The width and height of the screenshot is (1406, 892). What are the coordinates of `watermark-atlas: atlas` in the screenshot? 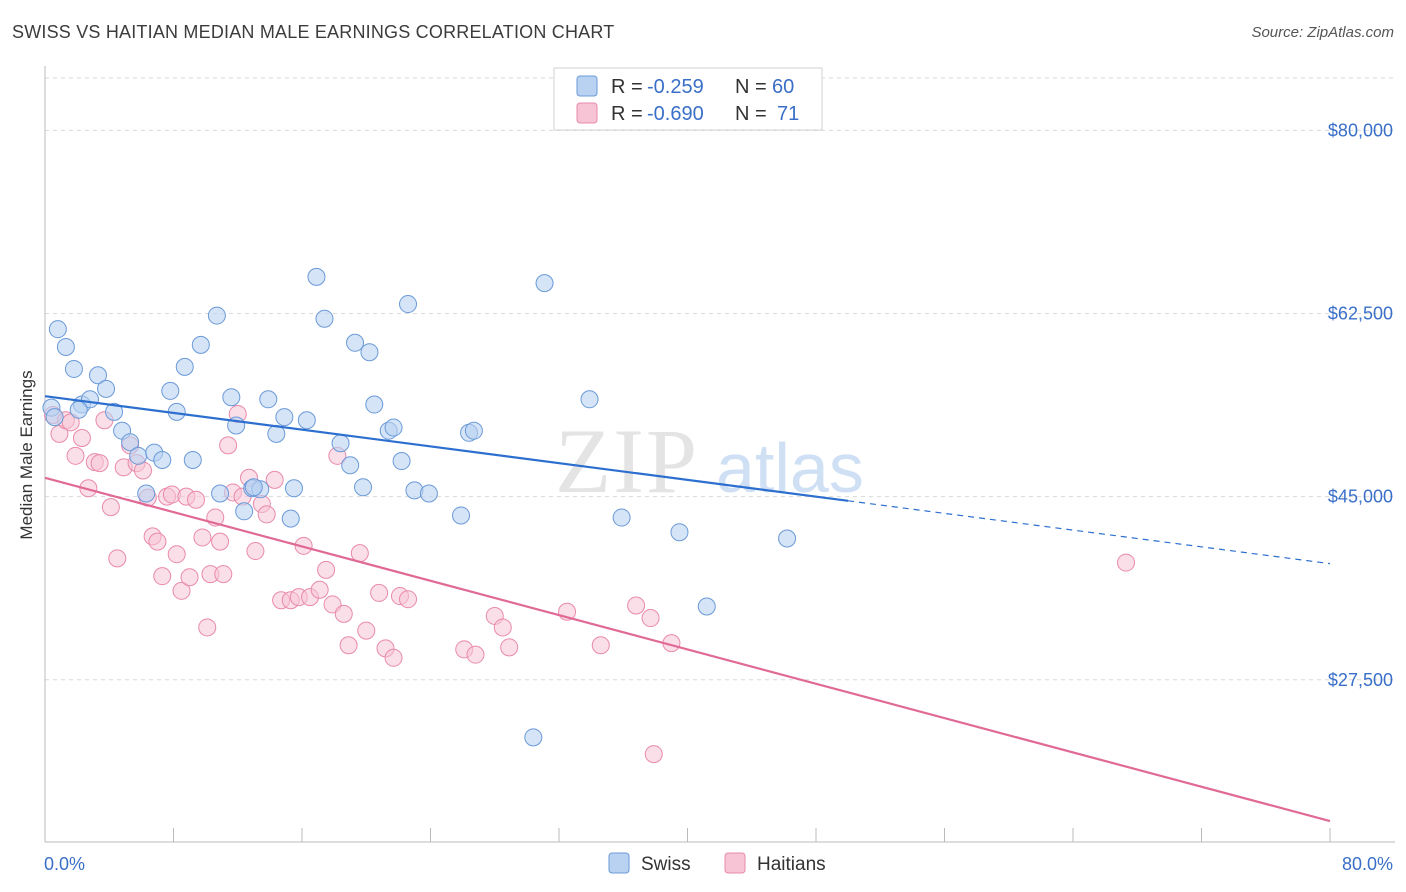 It's located at (790, 468).